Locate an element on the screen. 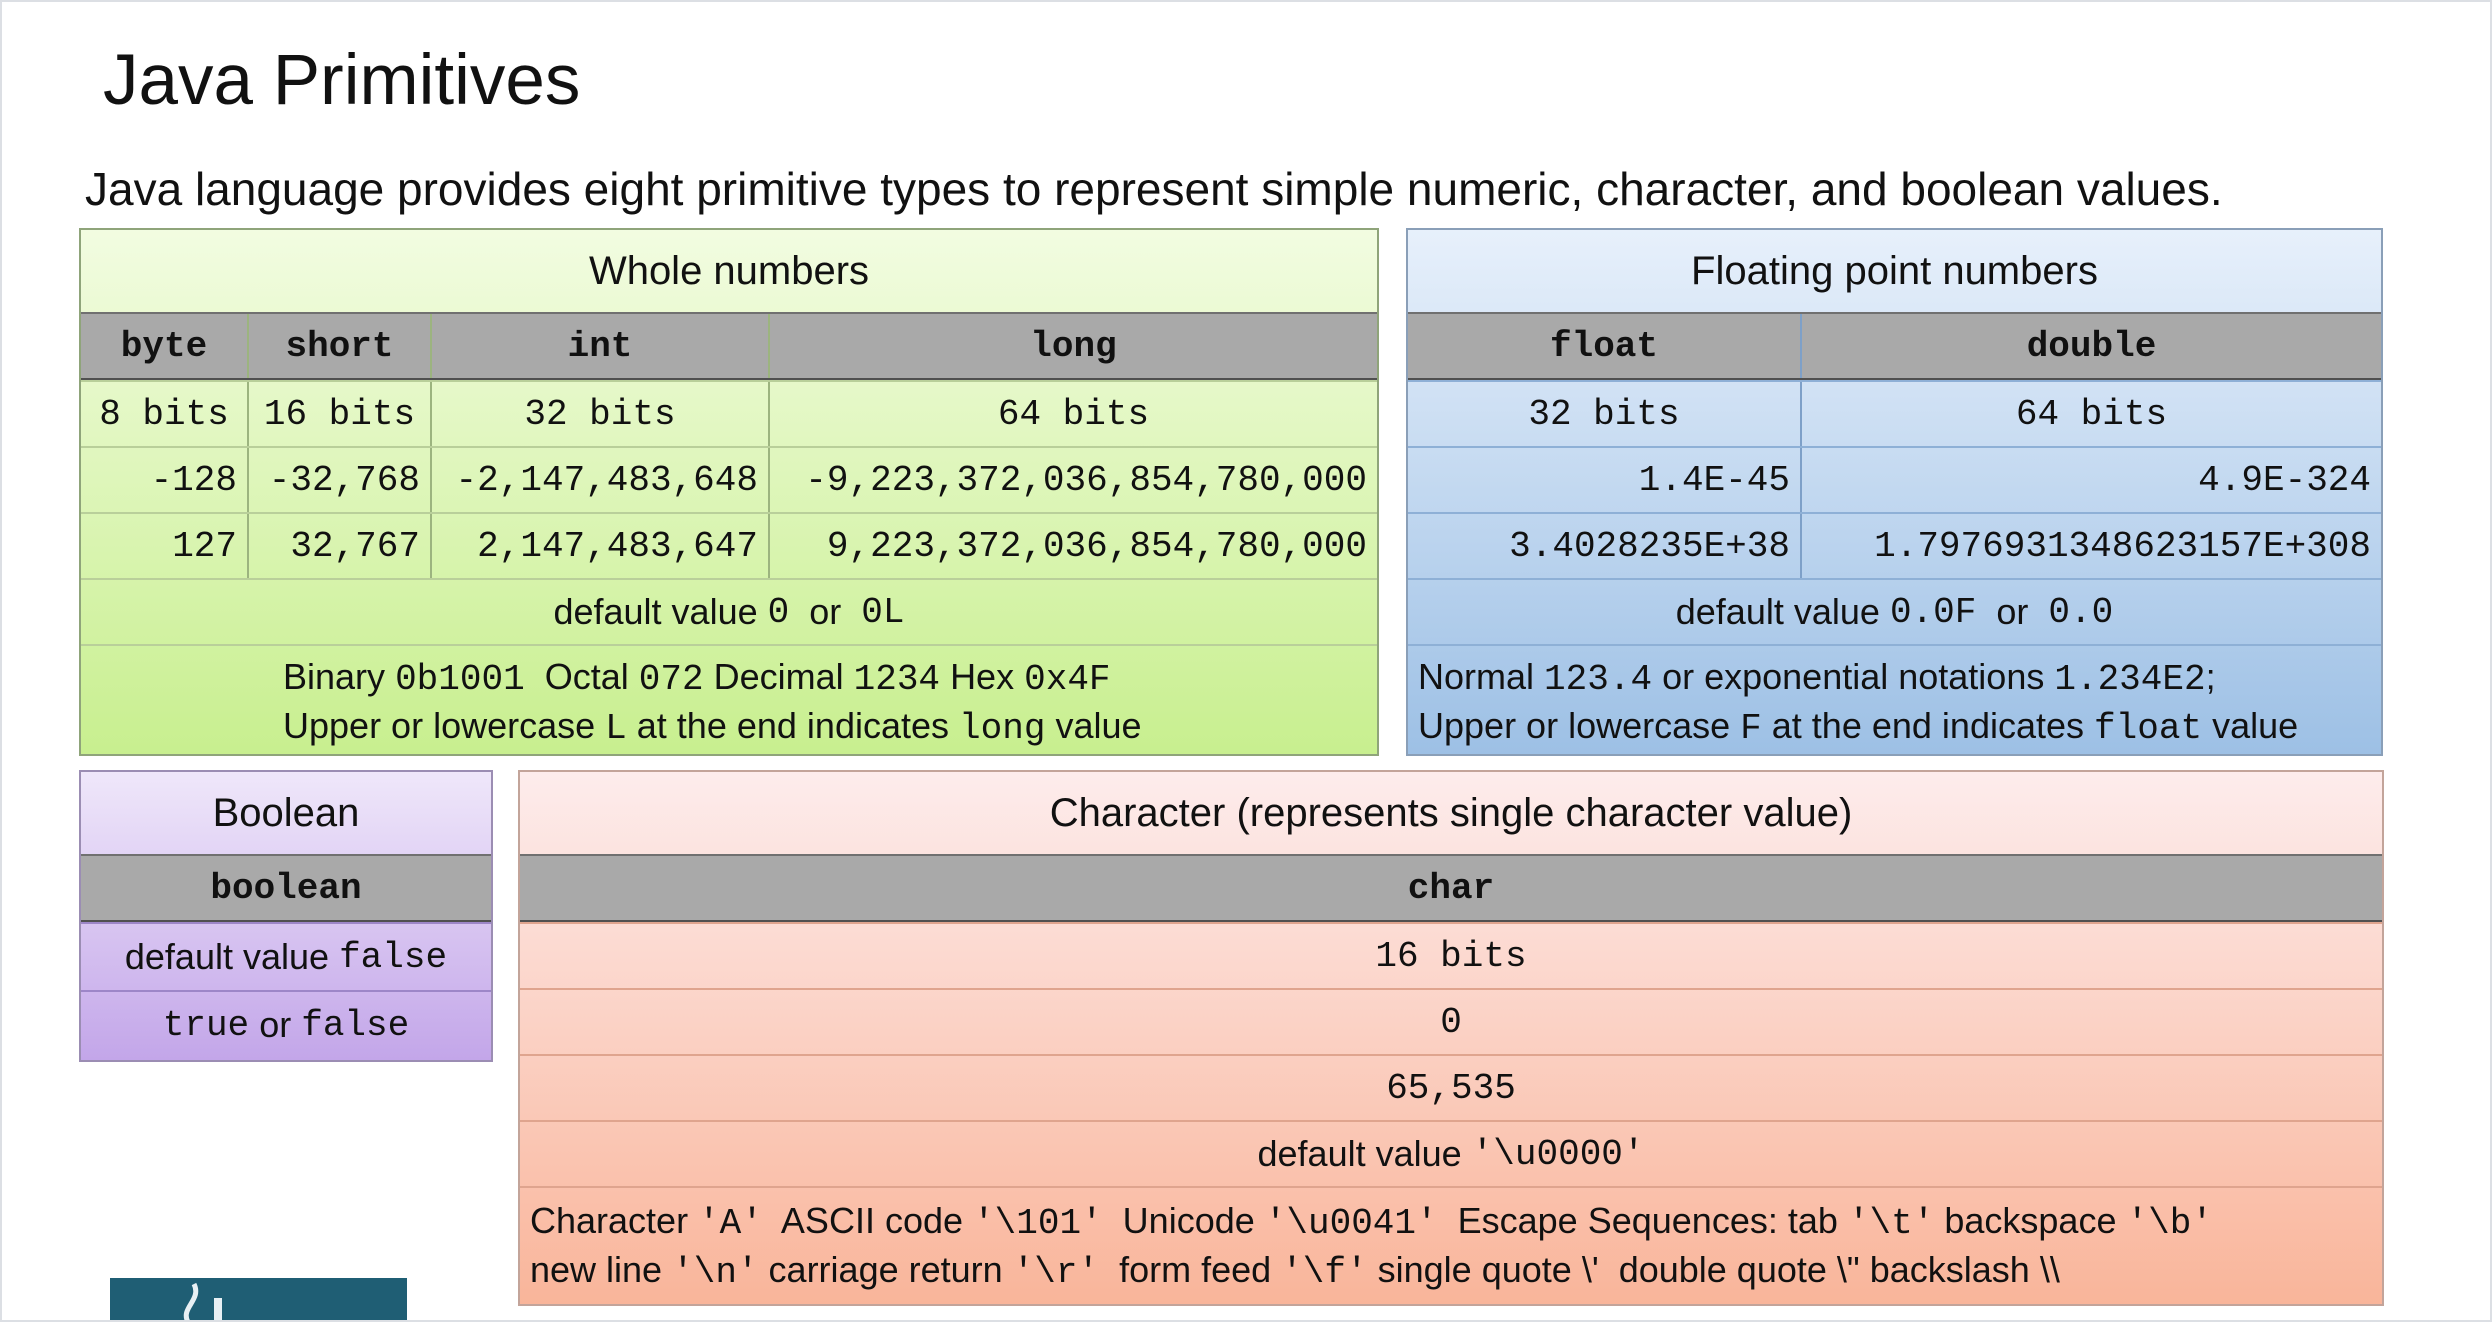  note-text: or exponential notations is located at coordinates (1853, 676).